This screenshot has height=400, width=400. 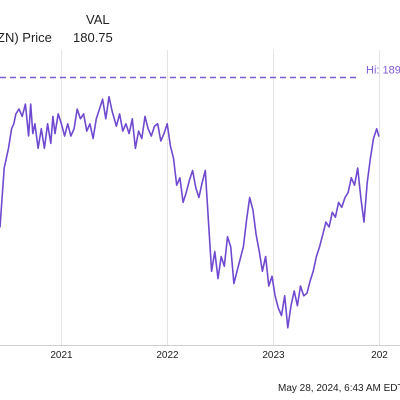 What do you see at coordinates (200, 72) in the screenshot?
I see `high-reference: Hi: 189` at bounding box center [200, 72].